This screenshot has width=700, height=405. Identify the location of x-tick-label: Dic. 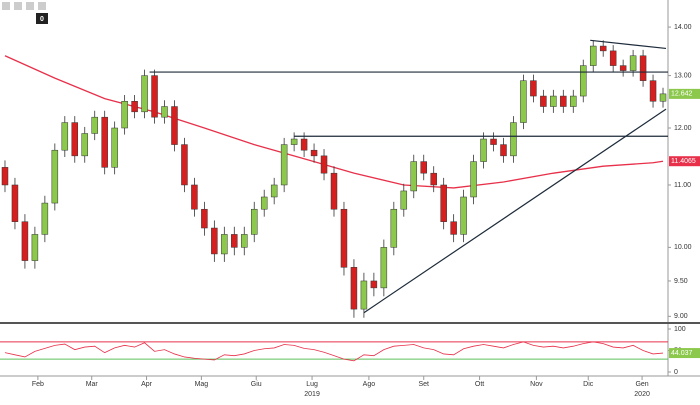
(588, 384).